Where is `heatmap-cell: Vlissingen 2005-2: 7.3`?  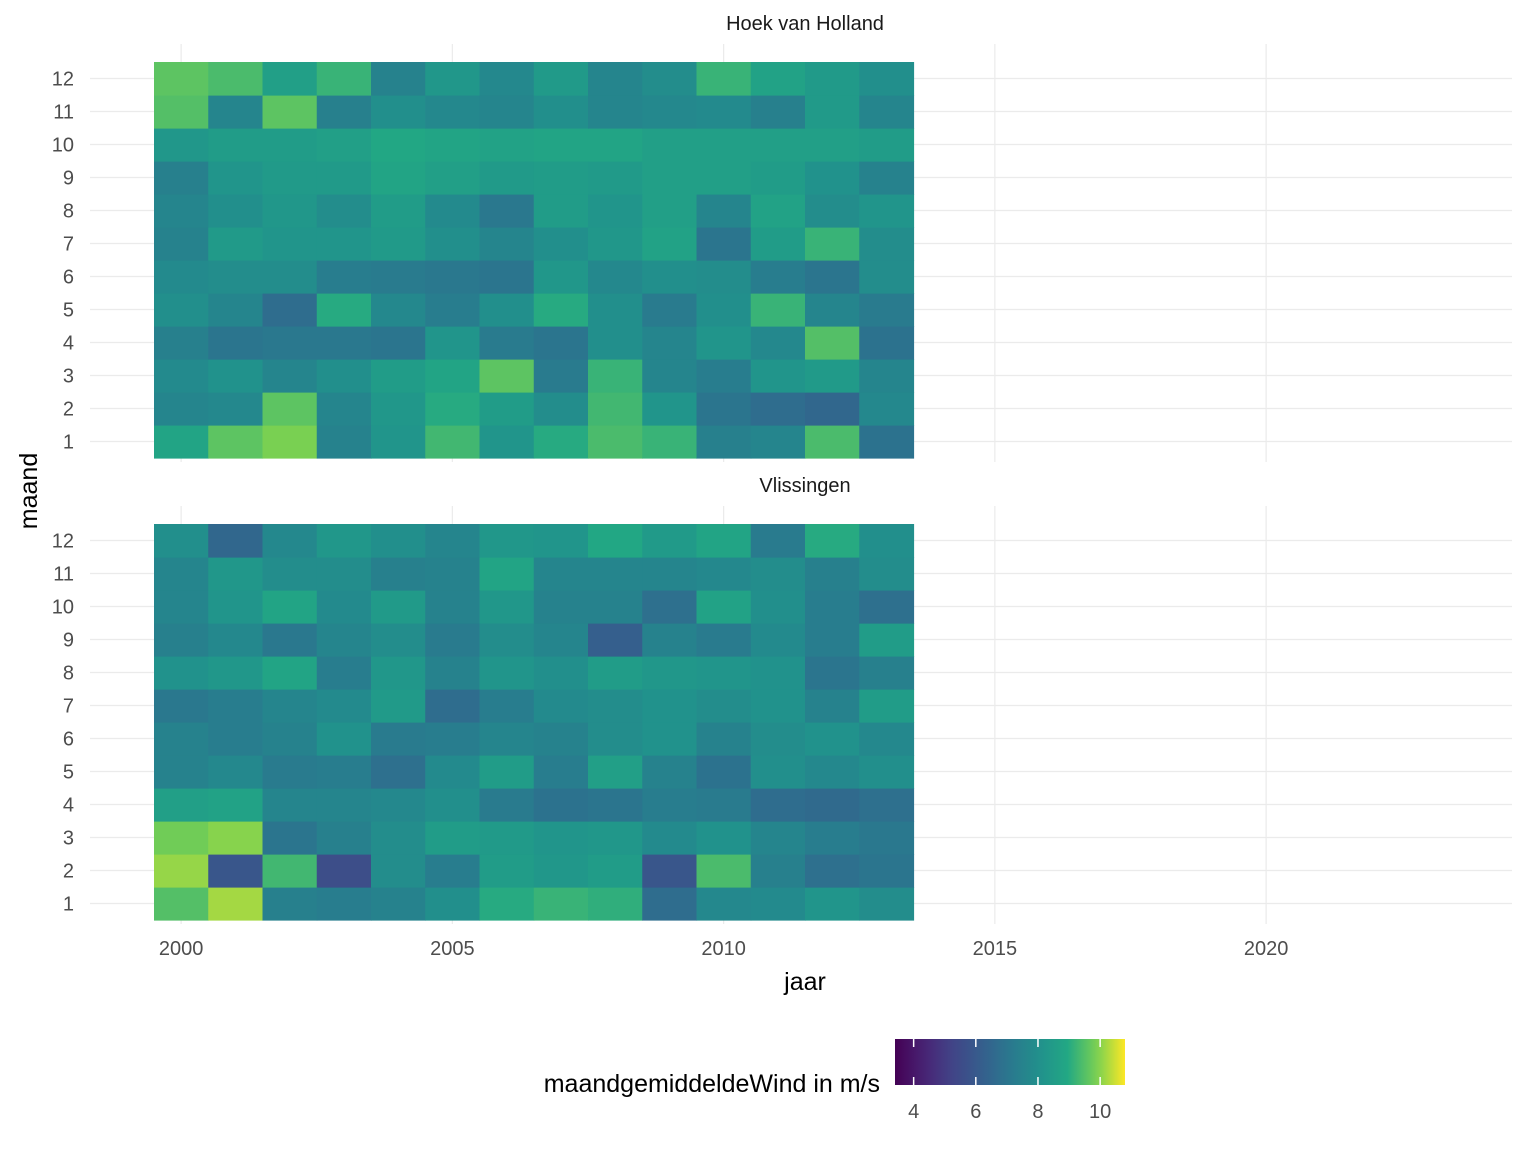
heatmap-cell: Vlissingen 2005-2: 7.3 is located at coordinates (453, 871).